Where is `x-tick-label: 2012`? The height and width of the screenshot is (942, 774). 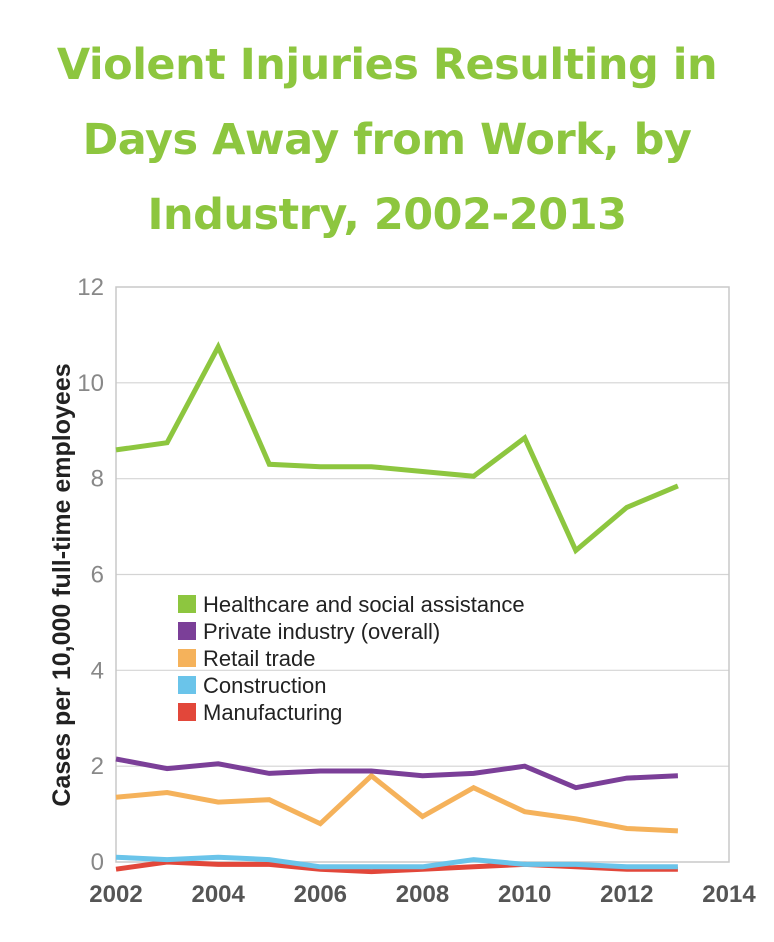 x-tick-label: 2012 is located at coordinates (626, 894).